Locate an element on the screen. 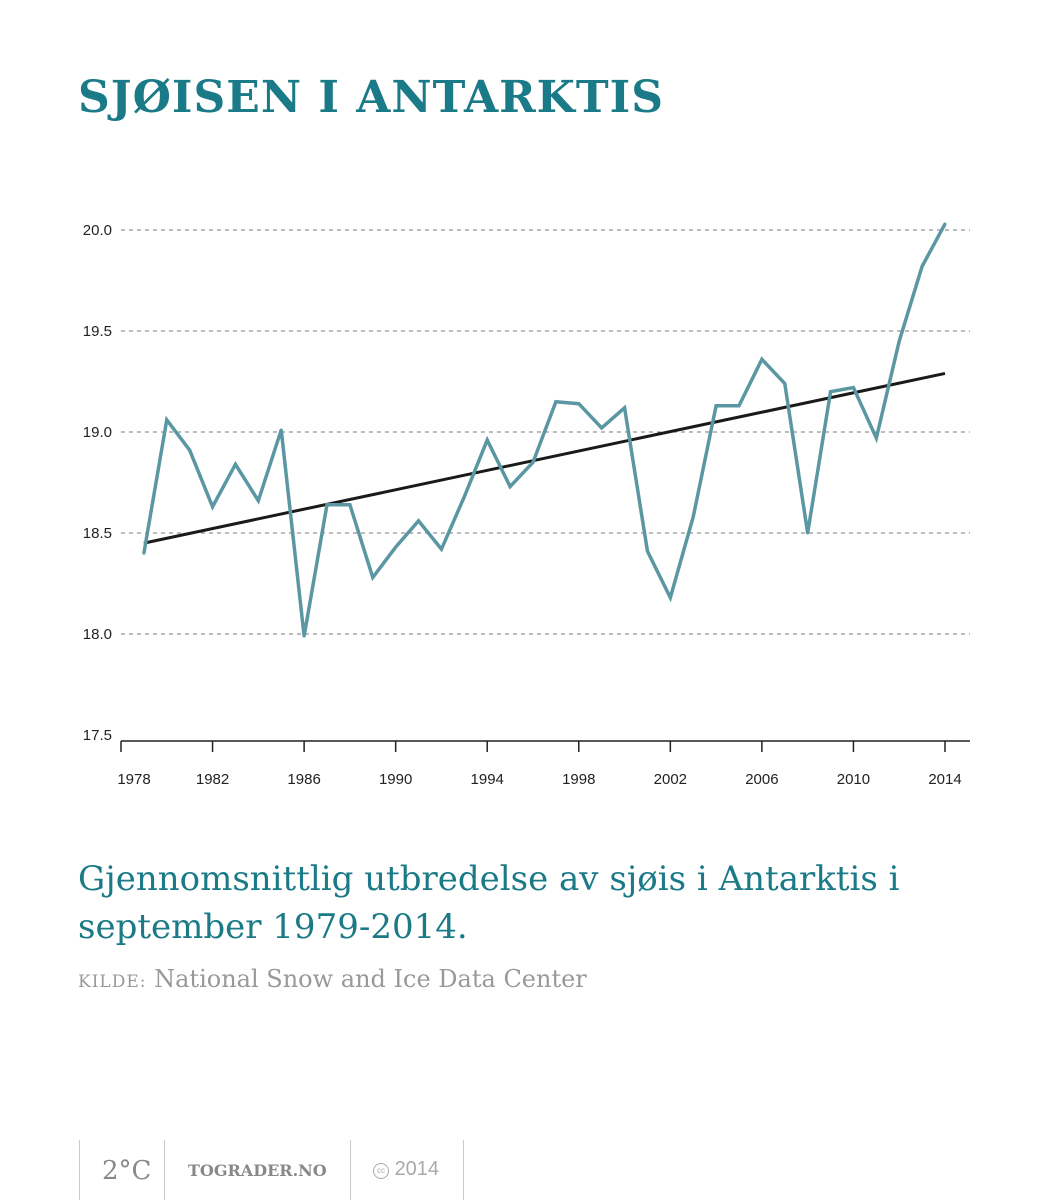 The width and height of the screenshot is (1056, 1200). y-tick-label: 19.0 is located at coordinates (97, 432).